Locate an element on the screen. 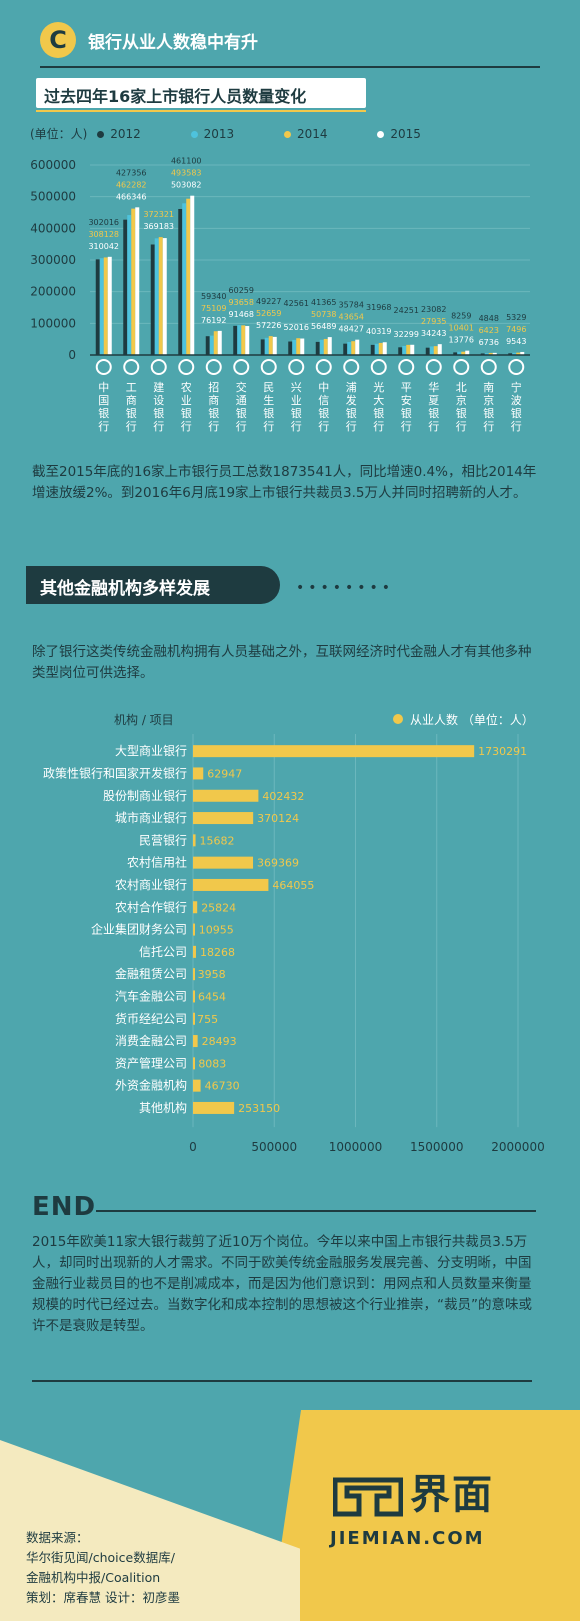 The image size is (580, 1621). data-label: 25824 is located at coordinates (218, 907).